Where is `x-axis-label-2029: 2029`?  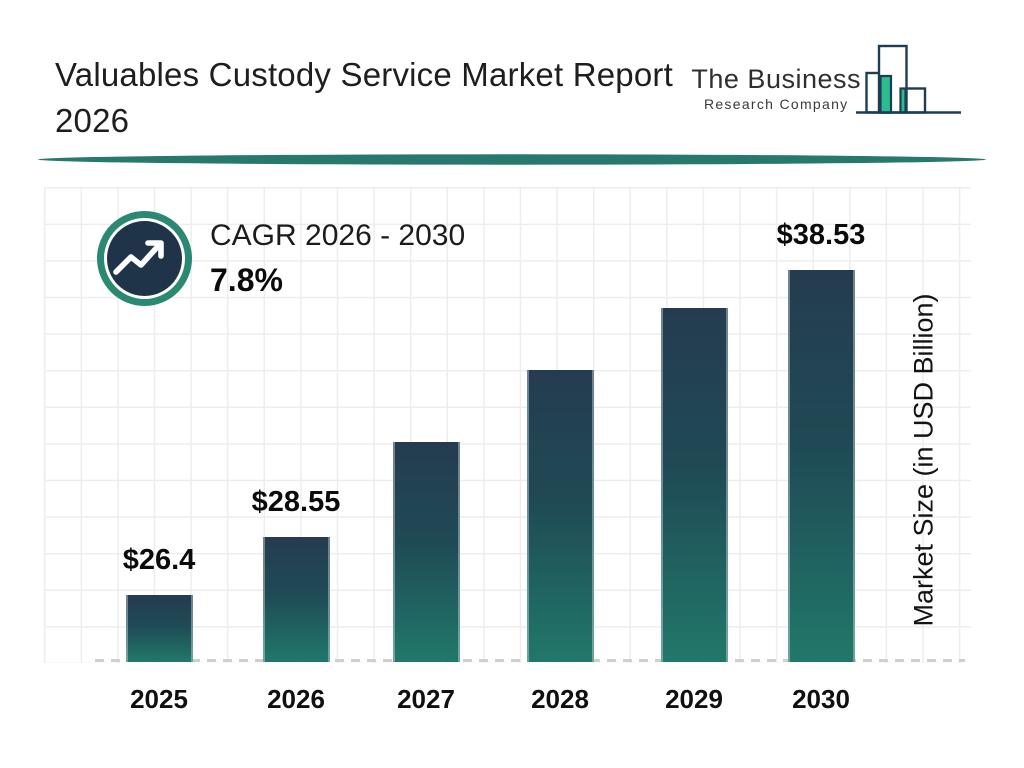
x-axis-label-2029: 2029 is located at coordinates (694, 699).